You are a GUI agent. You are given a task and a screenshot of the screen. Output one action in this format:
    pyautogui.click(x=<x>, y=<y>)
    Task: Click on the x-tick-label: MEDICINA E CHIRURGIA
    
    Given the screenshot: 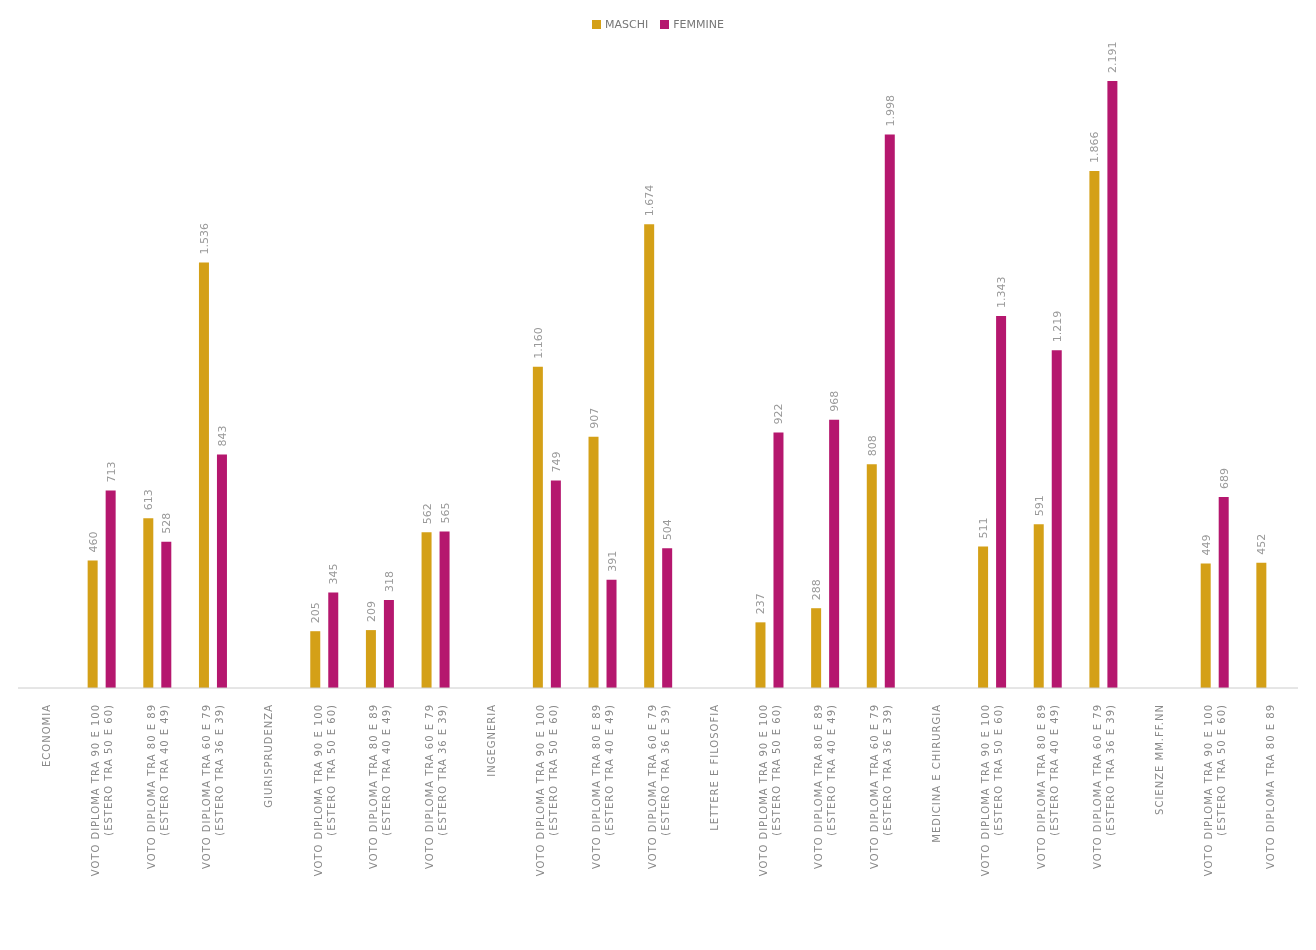 What is the action you would take?
    pyautogui.click(x=937, y=773)
    